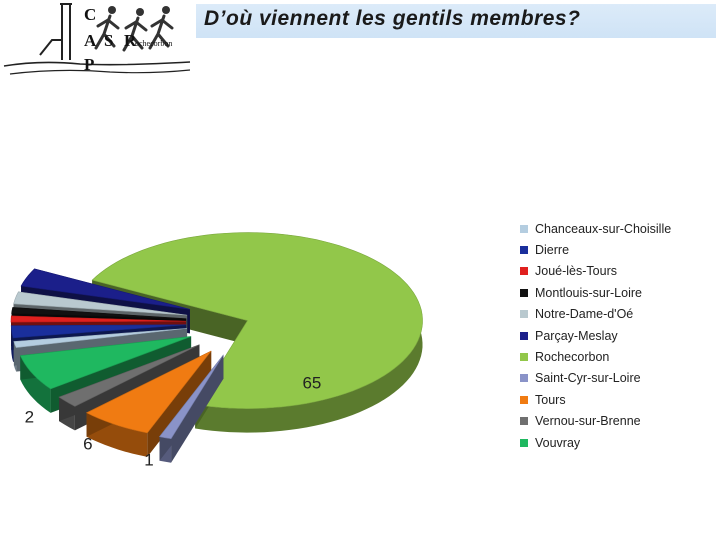 The height and width of the screenshot is (540, 720). I want to click on legend-item-joue-les-tours: Joué-lès-Tours, so click(617, 271).